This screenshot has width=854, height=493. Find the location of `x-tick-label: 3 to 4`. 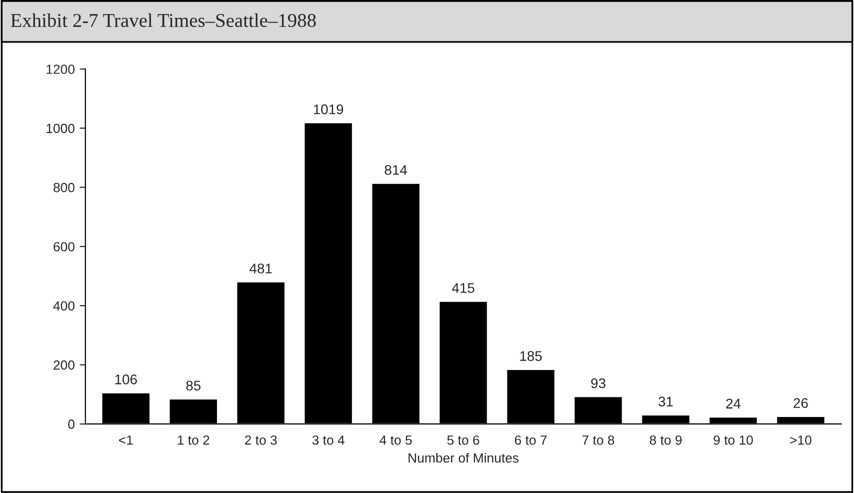

x-tick-label: 3 to 4 is located at coordinates (328, 440).